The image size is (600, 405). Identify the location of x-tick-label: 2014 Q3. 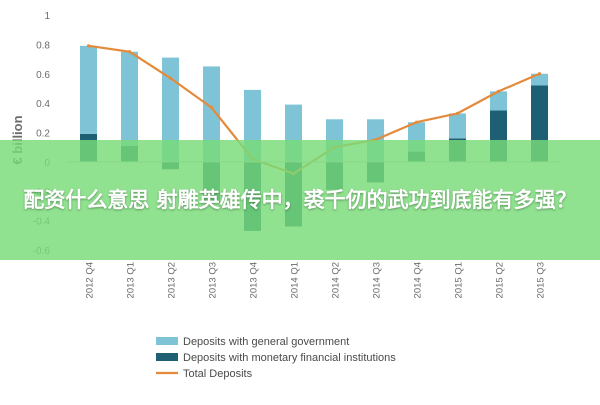
(377, 280).